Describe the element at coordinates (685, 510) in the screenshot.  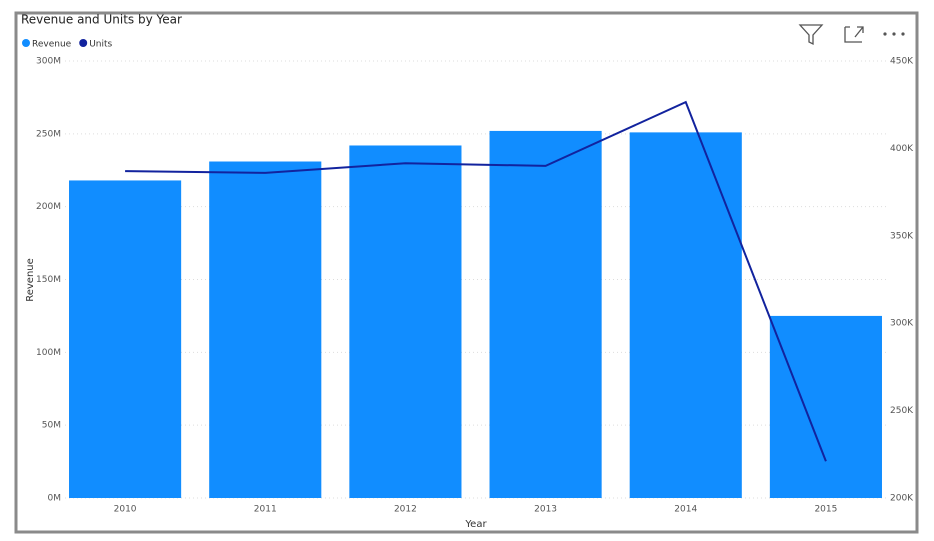
I see `x-tick-label: 2014` at that location.